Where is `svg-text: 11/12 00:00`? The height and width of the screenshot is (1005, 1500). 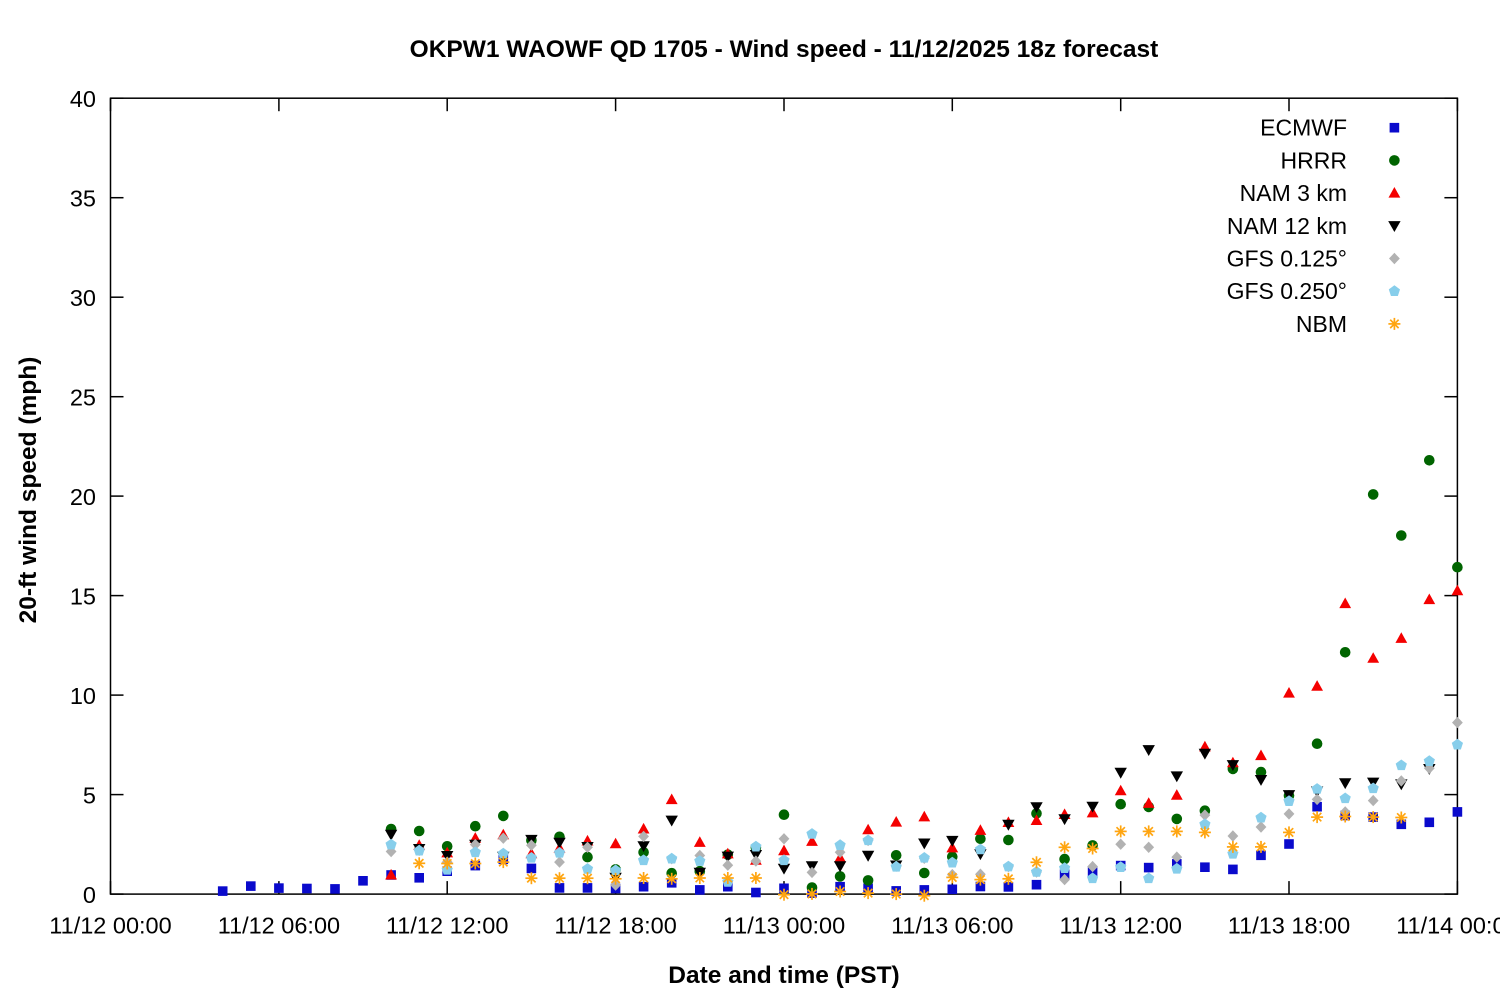
svg-text: 11/12 00:00 is located at coordinates (110, 926).